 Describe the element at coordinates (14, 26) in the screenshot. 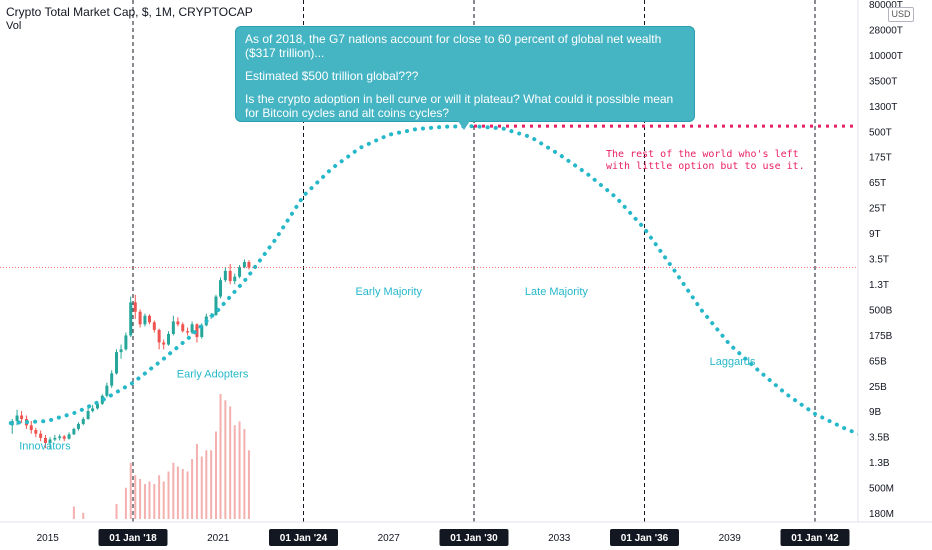

I see `volume-legend: Vol` at that location.